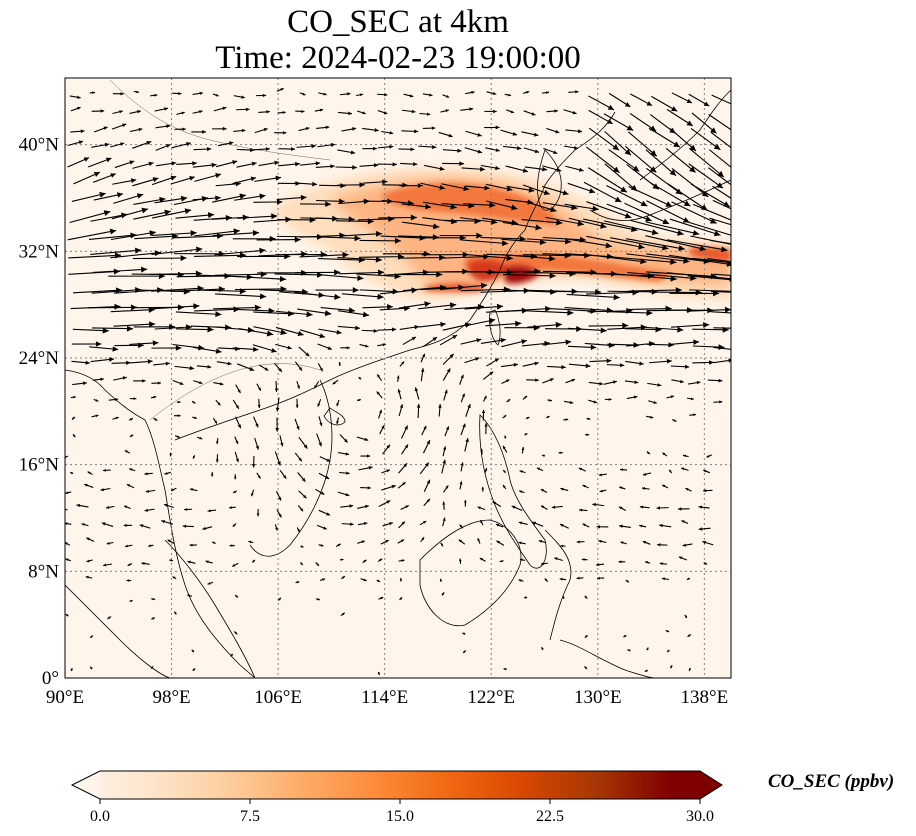  What do you see at coordinates (685, 135) in the screenshot?
I see `coast-japan-north` at bounding box center [685, 135].